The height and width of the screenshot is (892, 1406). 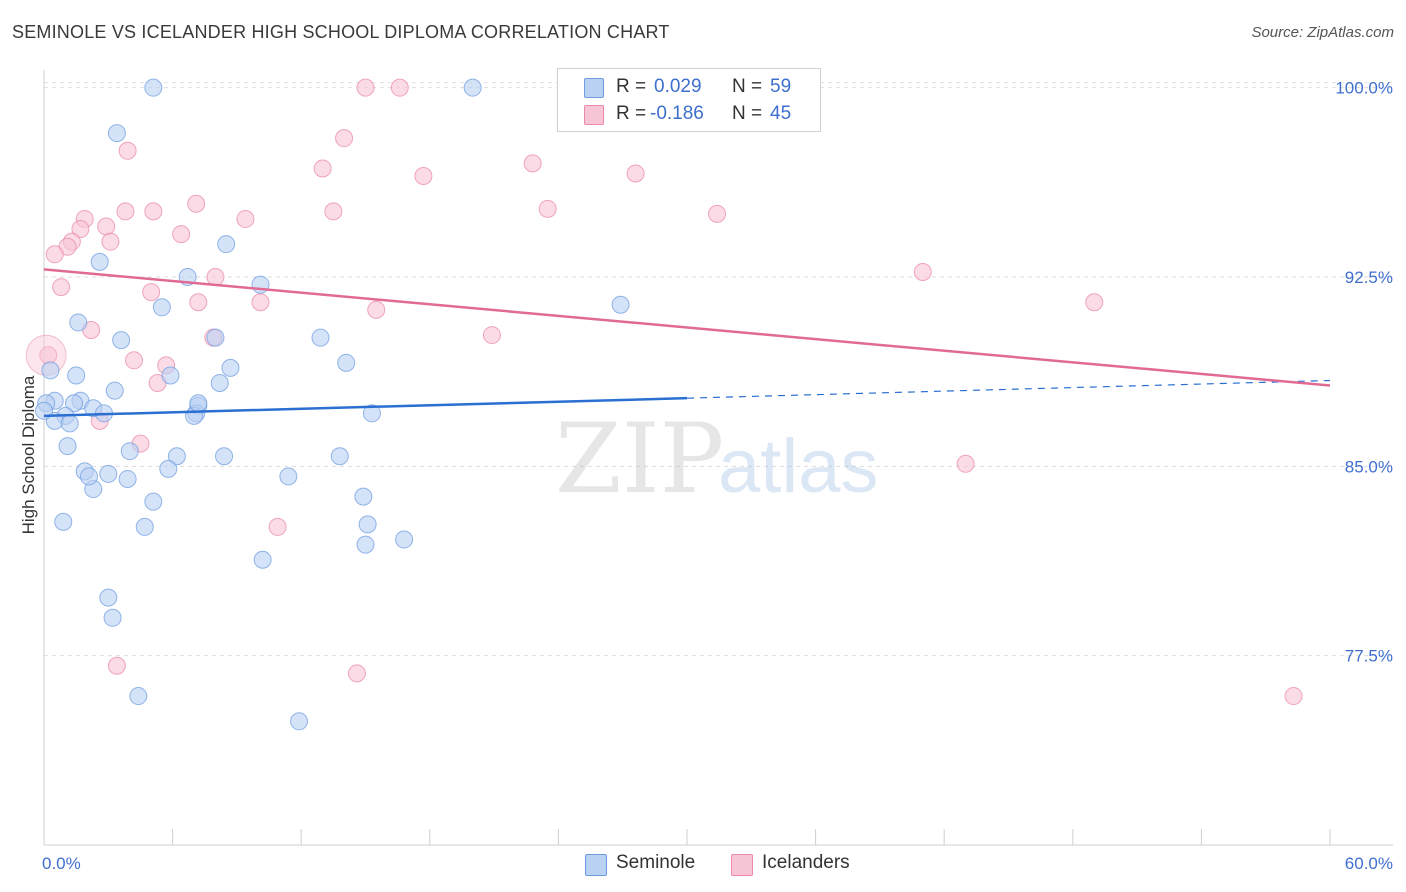 What do you see at coordinates (689, 100) in the screenshot?
I see `stats-legend: R = 0.029 N = 59 R = -0.186 N = 45` at bounding box center [689, 100].